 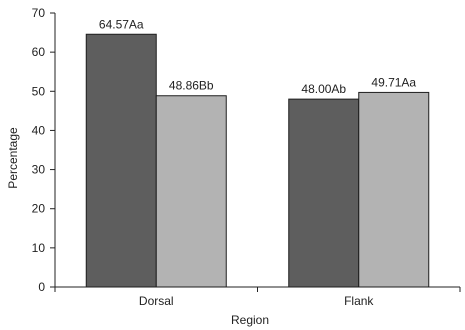 What do you see at coordinates (359, 301) in the screenshot?
I see `x-tick-label: Flank` at bounding box center [359, 301].